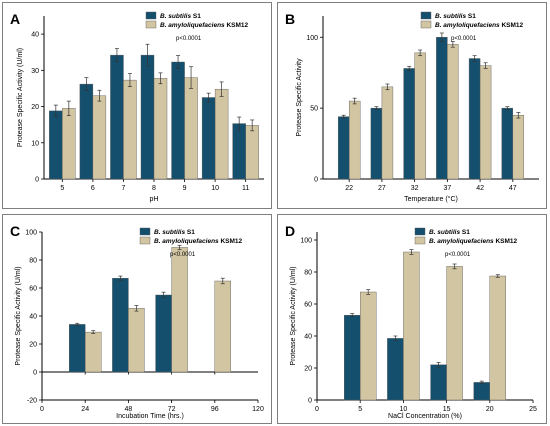  Describe the element at coordinates (480, 188) in the screenshot. I see `x-tick-label: 42` at that location.